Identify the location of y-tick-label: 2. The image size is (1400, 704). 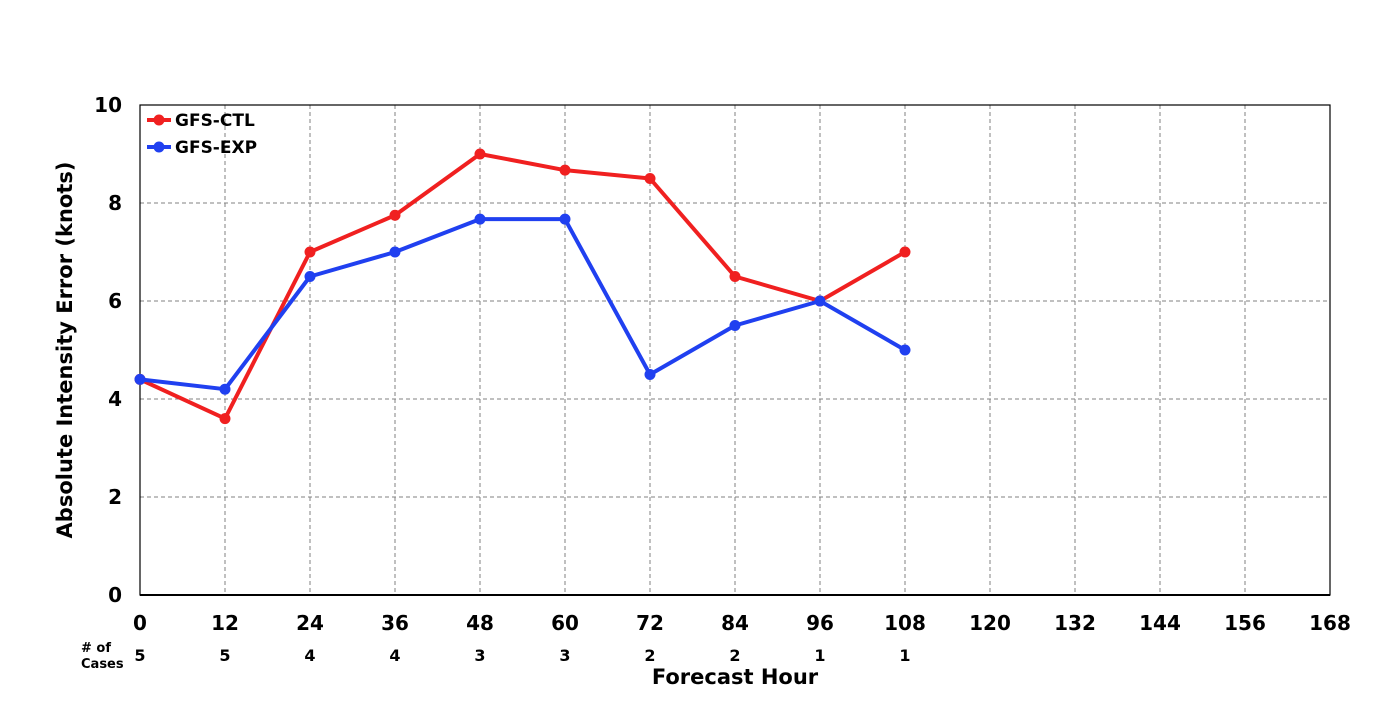
(115, 497).